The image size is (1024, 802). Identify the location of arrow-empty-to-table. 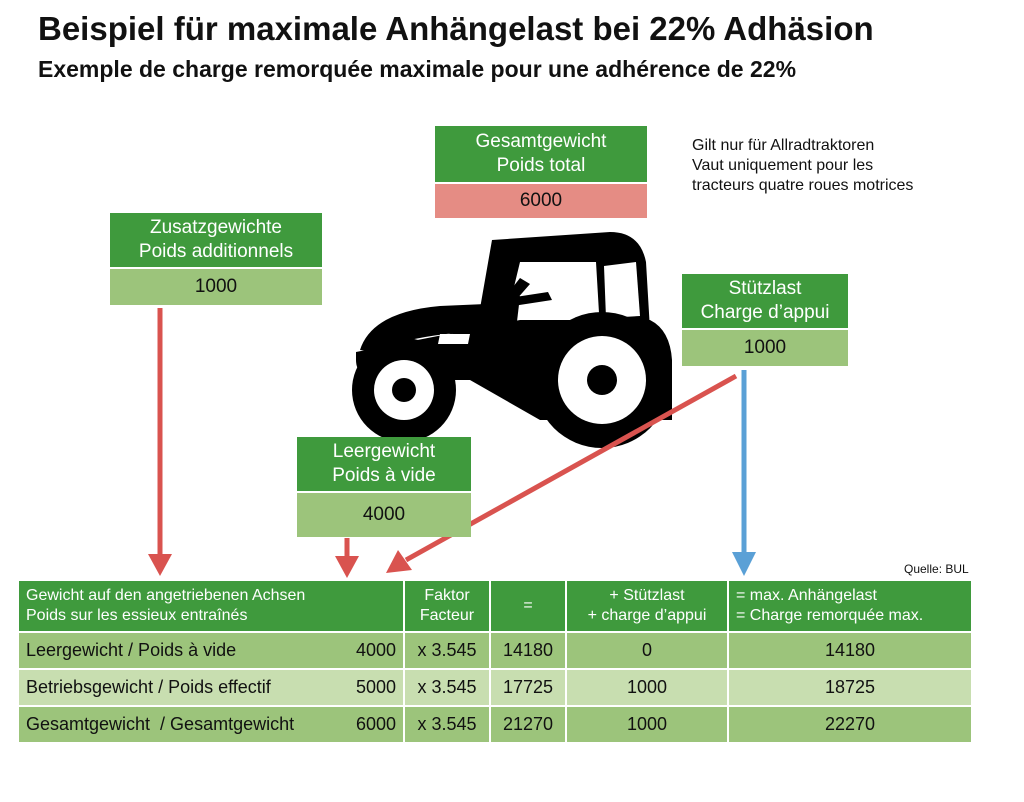
(347, 558).